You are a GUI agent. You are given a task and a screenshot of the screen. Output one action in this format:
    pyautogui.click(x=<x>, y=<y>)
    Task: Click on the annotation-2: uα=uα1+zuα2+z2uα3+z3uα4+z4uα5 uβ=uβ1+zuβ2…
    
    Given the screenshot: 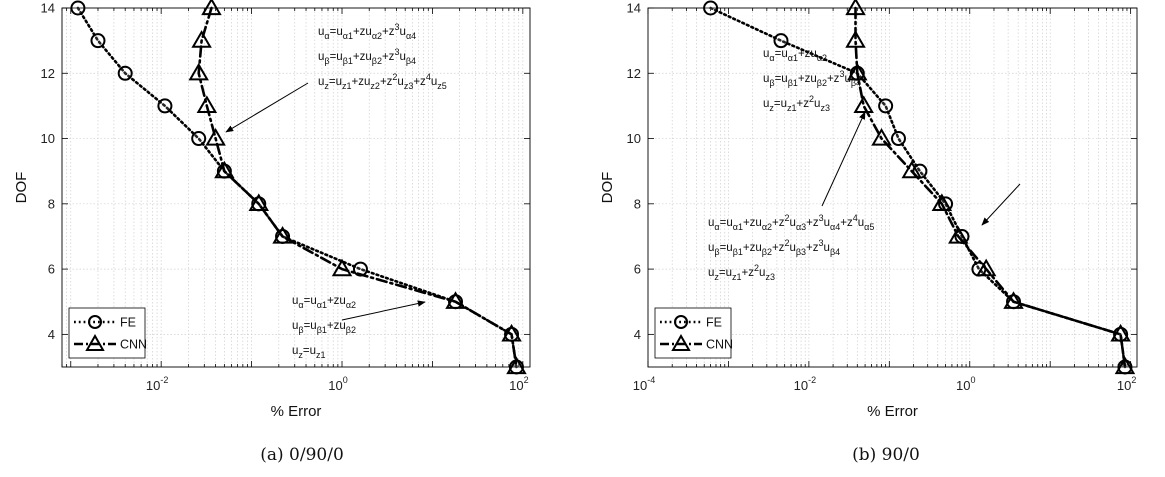 What is the action you would take?
    pyautogui.click(x=791, y=196)
    